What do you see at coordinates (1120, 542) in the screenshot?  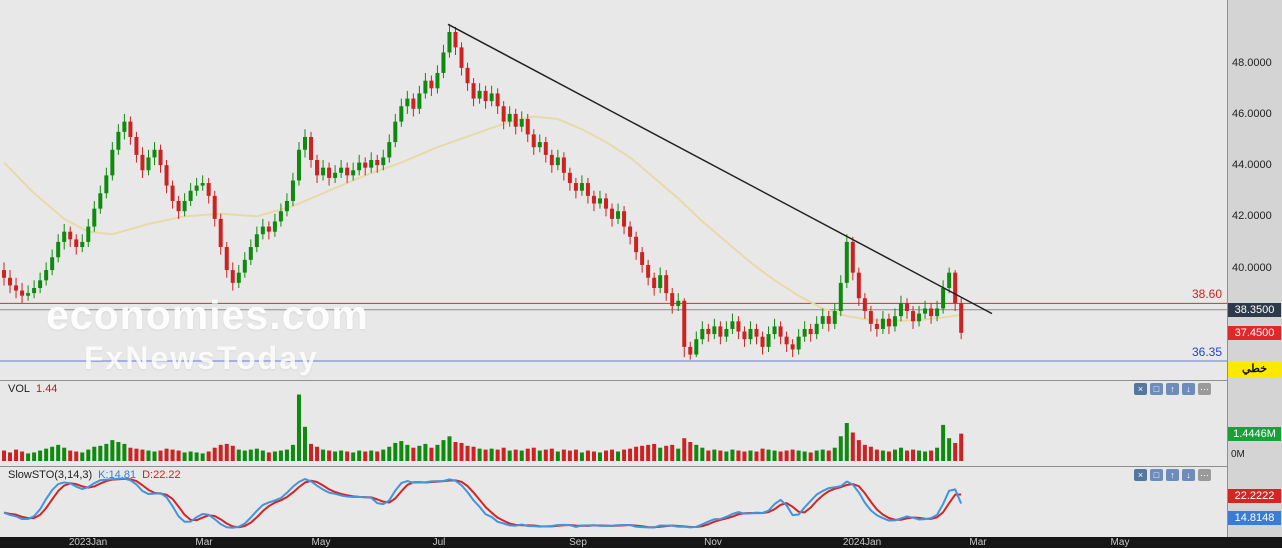 I see `time-axis-label: May` at bounding box center [1120, 542].